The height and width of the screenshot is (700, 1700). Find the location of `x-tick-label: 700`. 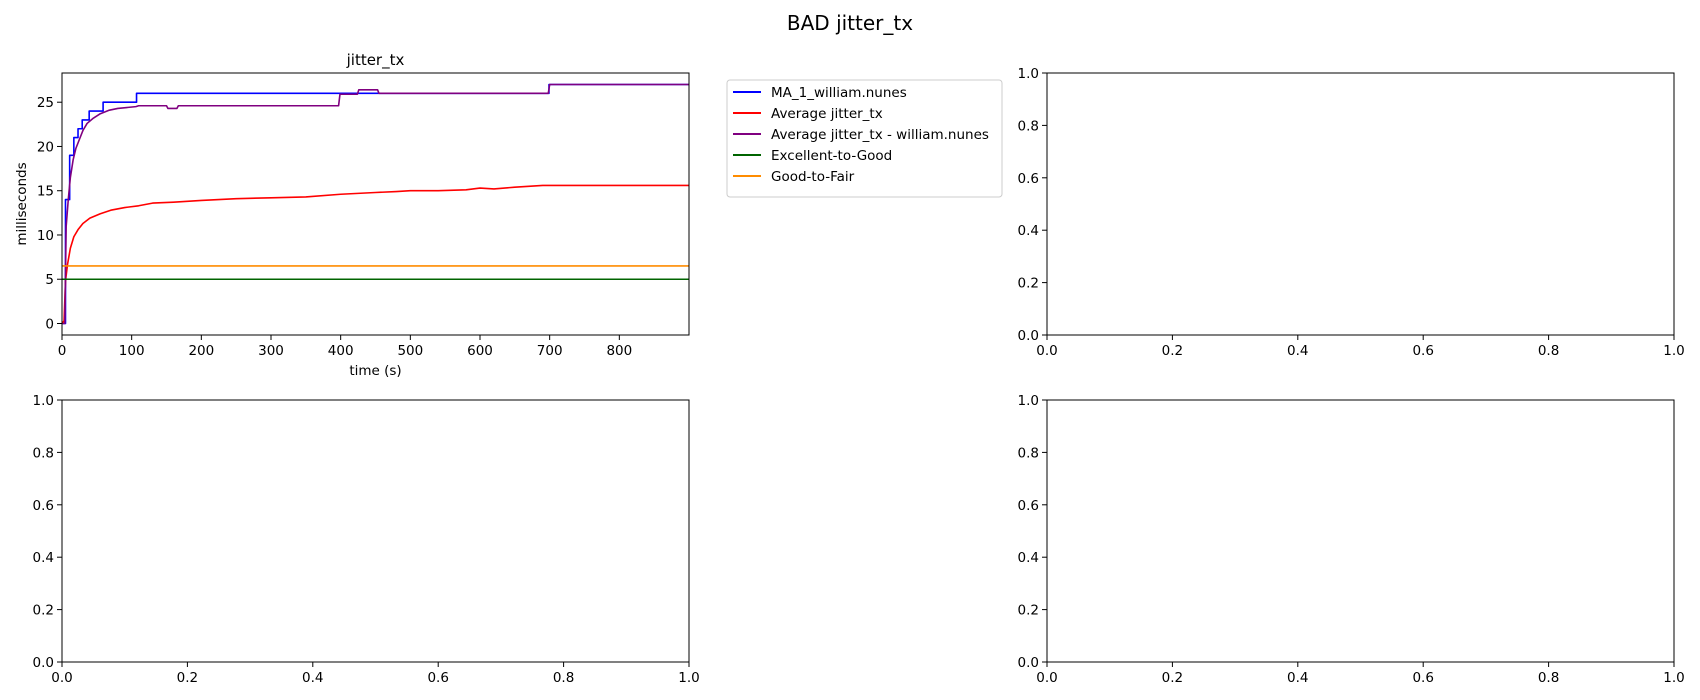

x-tick-label: 700 is located at coordinates (550, 351).